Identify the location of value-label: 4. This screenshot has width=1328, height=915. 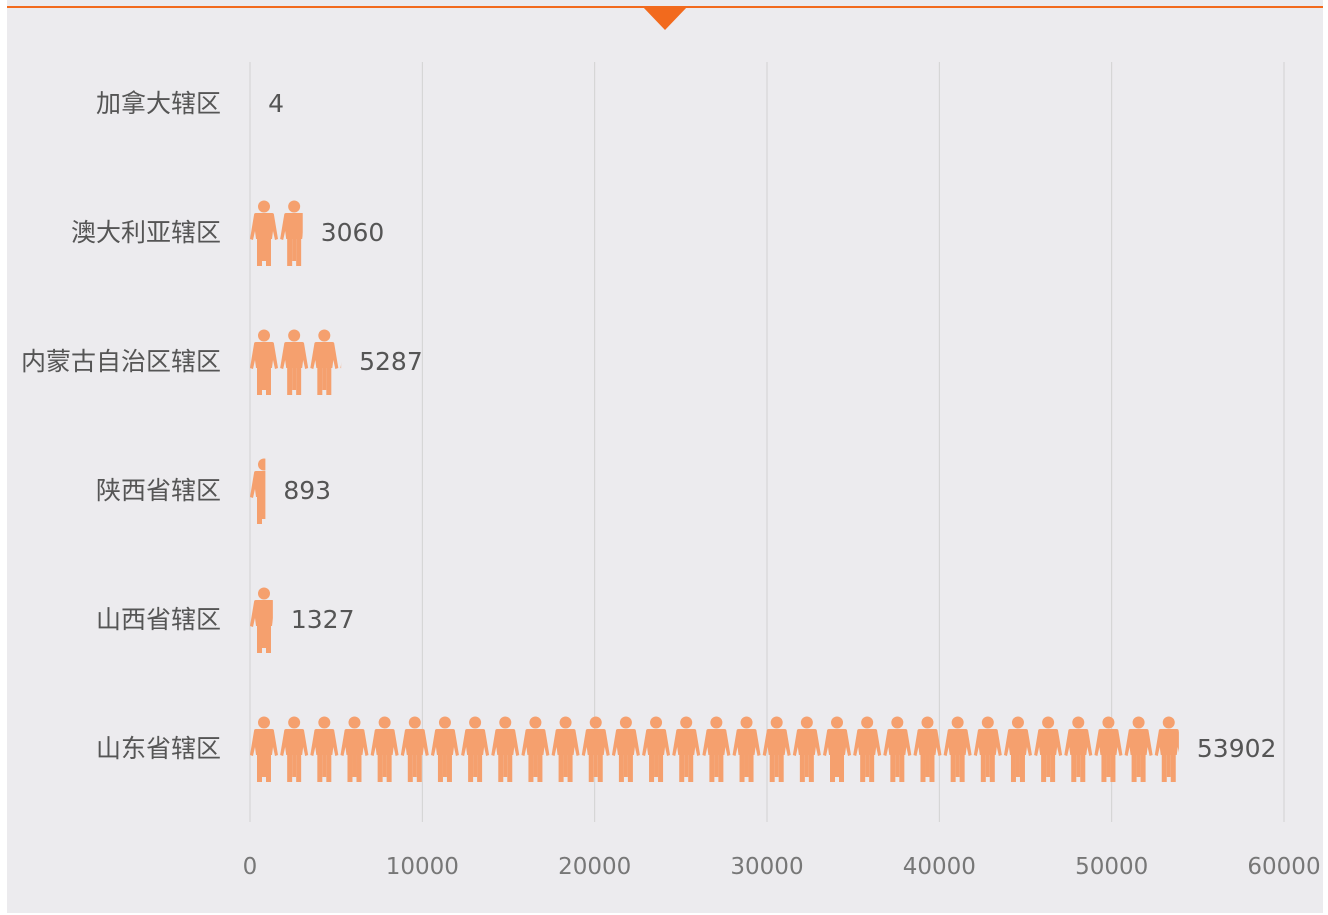
(276, 103).